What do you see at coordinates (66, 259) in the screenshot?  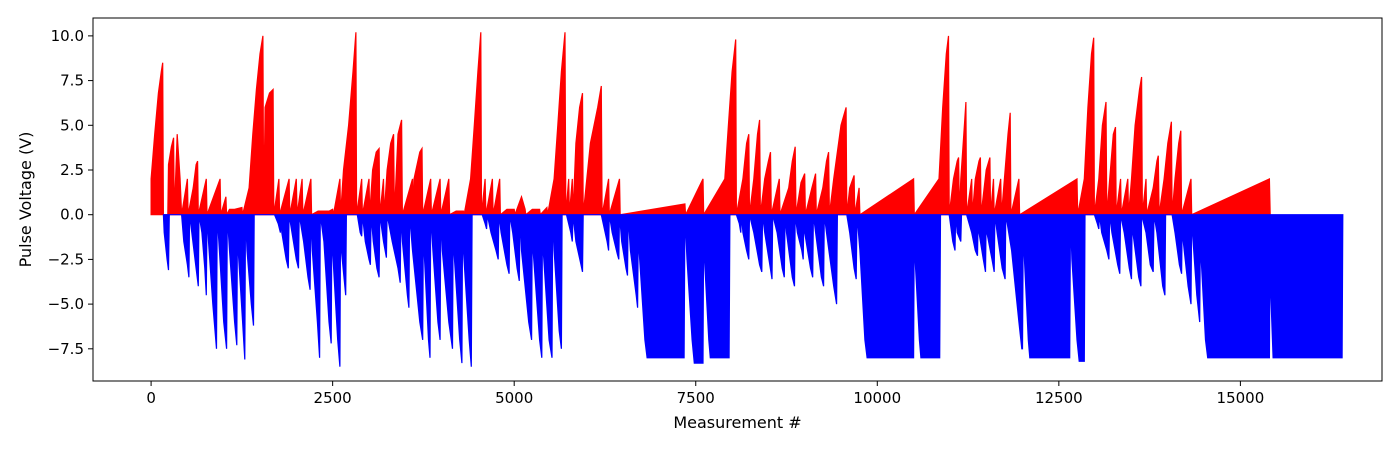 I see `y-tick-label: −2.5` at bounding box center [66, 259].